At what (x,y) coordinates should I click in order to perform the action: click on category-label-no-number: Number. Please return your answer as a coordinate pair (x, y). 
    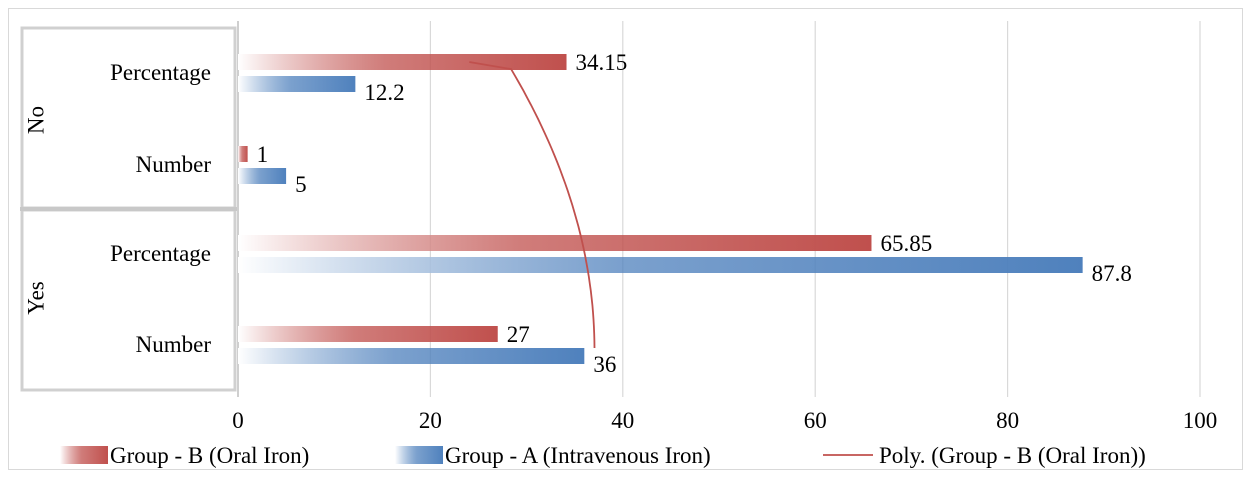
    Looking at the image, I should click on (174, 164).